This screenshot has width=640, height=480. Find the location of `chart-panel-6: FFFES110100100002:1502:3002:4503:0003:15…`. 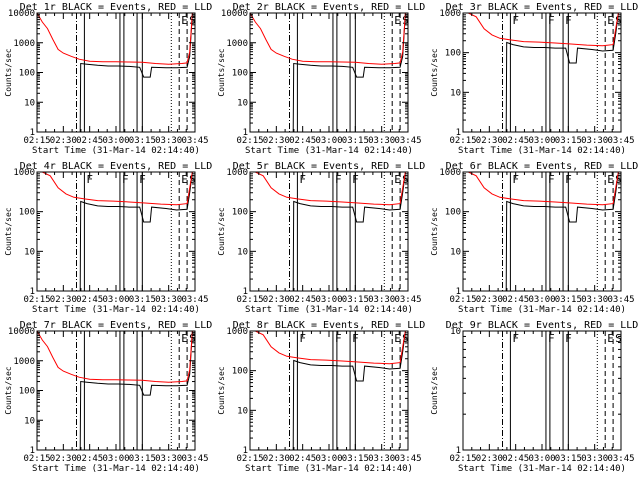

chart-panel-6: FFFES110100100002:1502:3002:4503:0003:15… is located at coordinates (534, 238).